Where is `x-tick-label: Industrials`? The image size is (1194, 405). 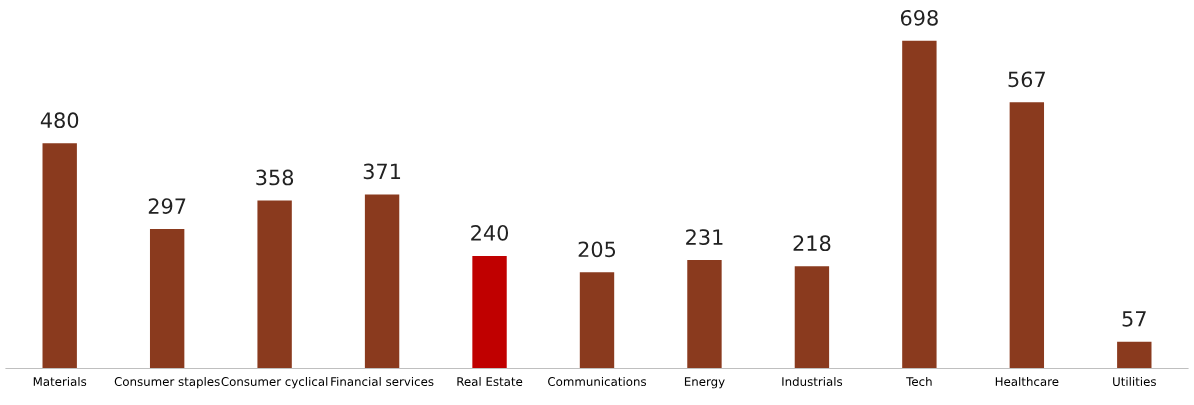 x-tick-label: Industrials is located at coordinates (812, 381).